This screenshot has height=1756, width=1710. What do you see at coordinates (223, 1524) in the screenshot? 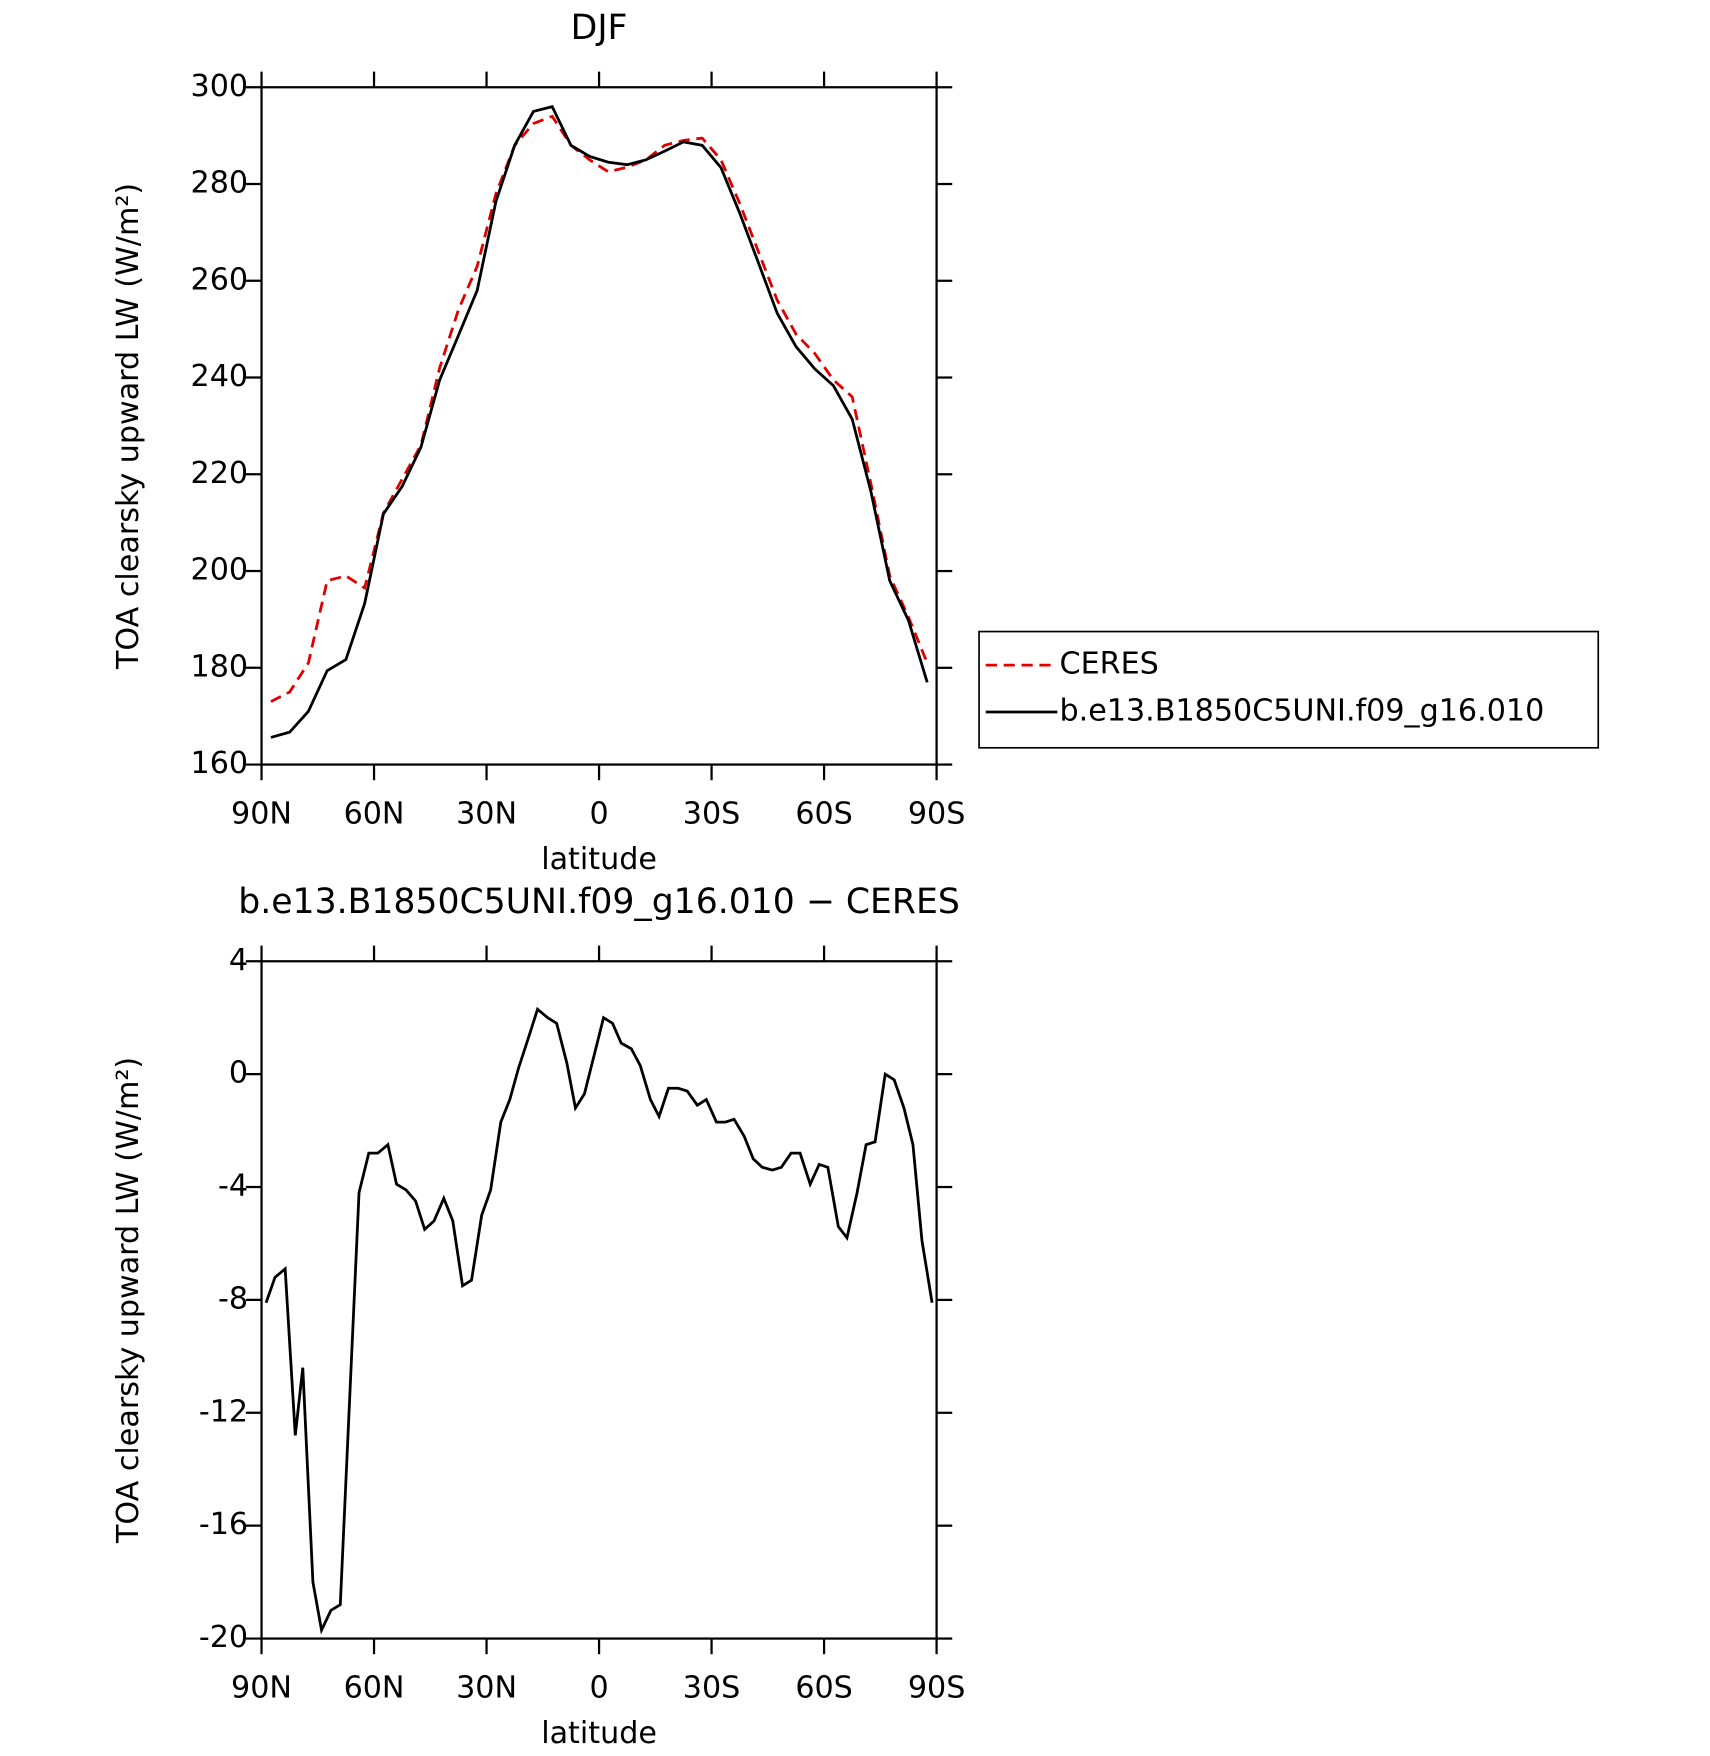
I see `y-tick-label: -16` at bounding box center [223, 1524].